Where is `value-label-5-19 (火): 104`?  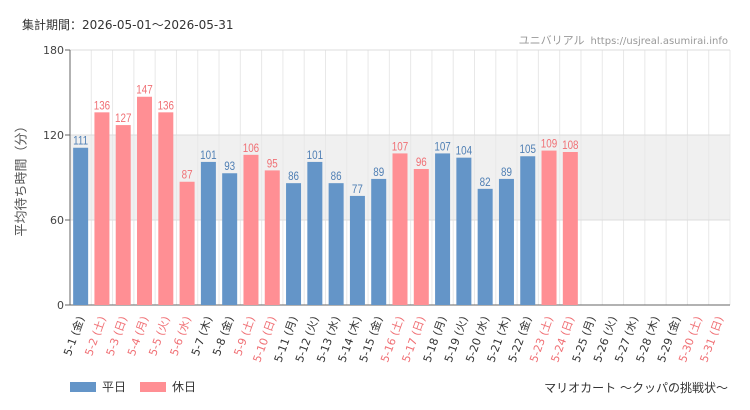 value-label-5-19 (火): 104 is located at coordinates (464, 151).